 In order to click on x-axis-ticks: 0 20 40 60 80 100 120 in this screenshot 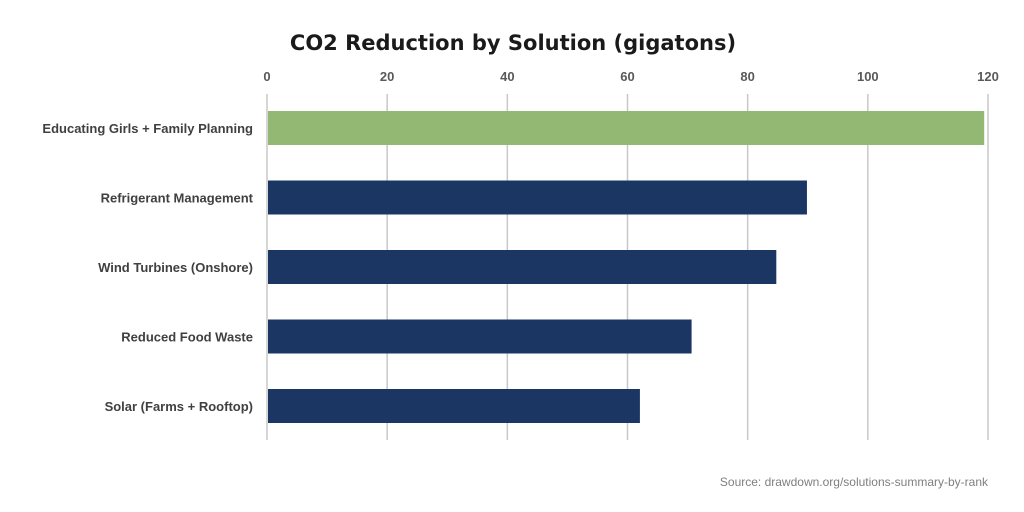, I will do `click(630, 76)`.